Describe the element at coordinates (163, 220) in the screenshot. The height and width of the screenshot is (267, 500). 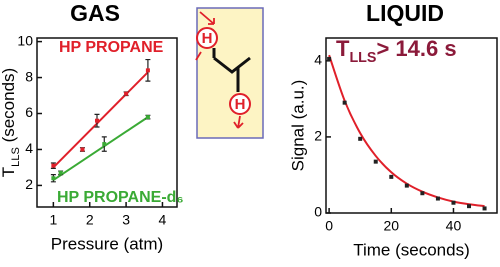
I see `x-tick-label: 4` at that location.